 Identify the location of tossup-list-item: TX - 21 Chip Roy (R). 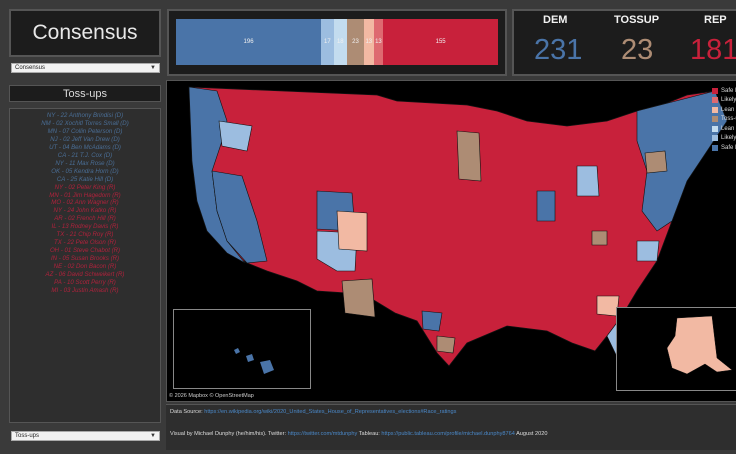
(85, 235).